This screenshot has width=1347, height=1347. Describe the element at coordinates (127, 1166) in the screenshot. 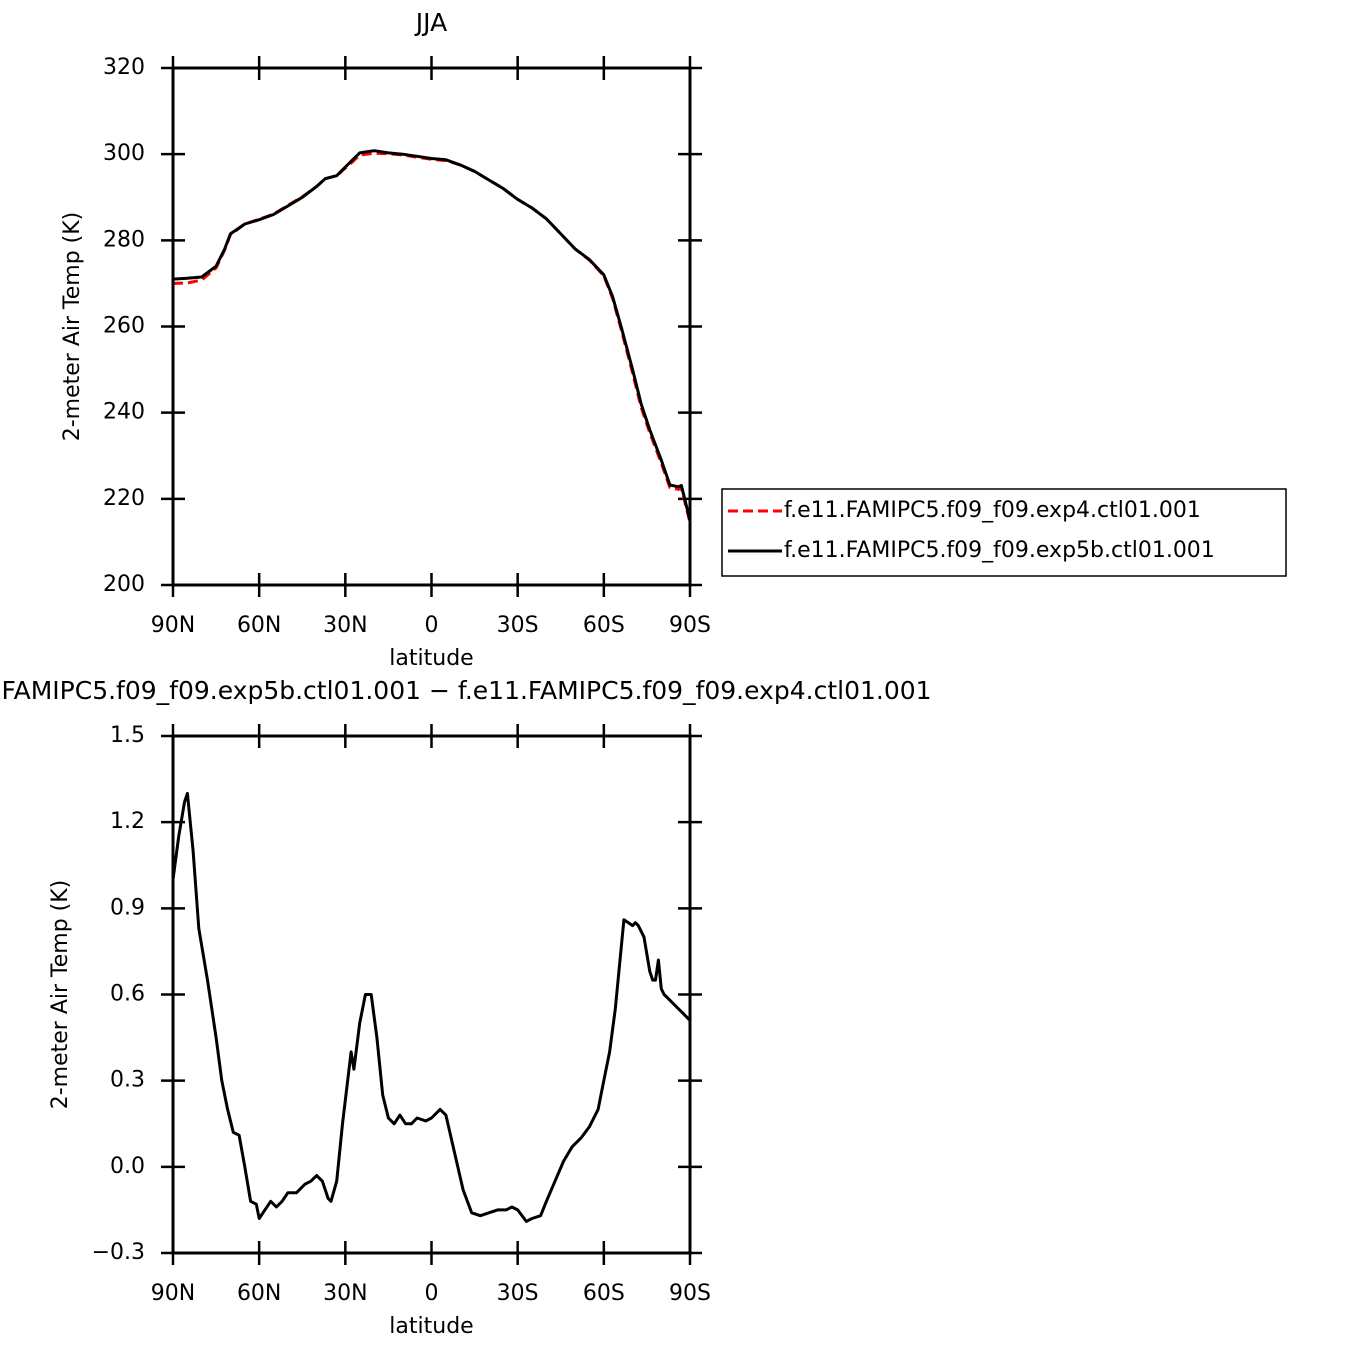

I see `y-tick-label: 0.0` at that location.